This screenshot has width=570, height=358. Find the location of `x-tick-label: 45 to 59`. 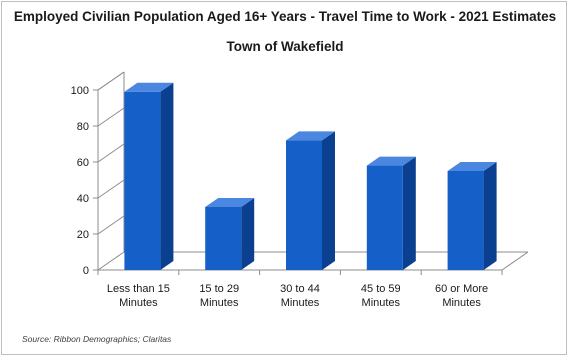

x-tick-label: 45 to 59 is located at coordinates (381, 289).